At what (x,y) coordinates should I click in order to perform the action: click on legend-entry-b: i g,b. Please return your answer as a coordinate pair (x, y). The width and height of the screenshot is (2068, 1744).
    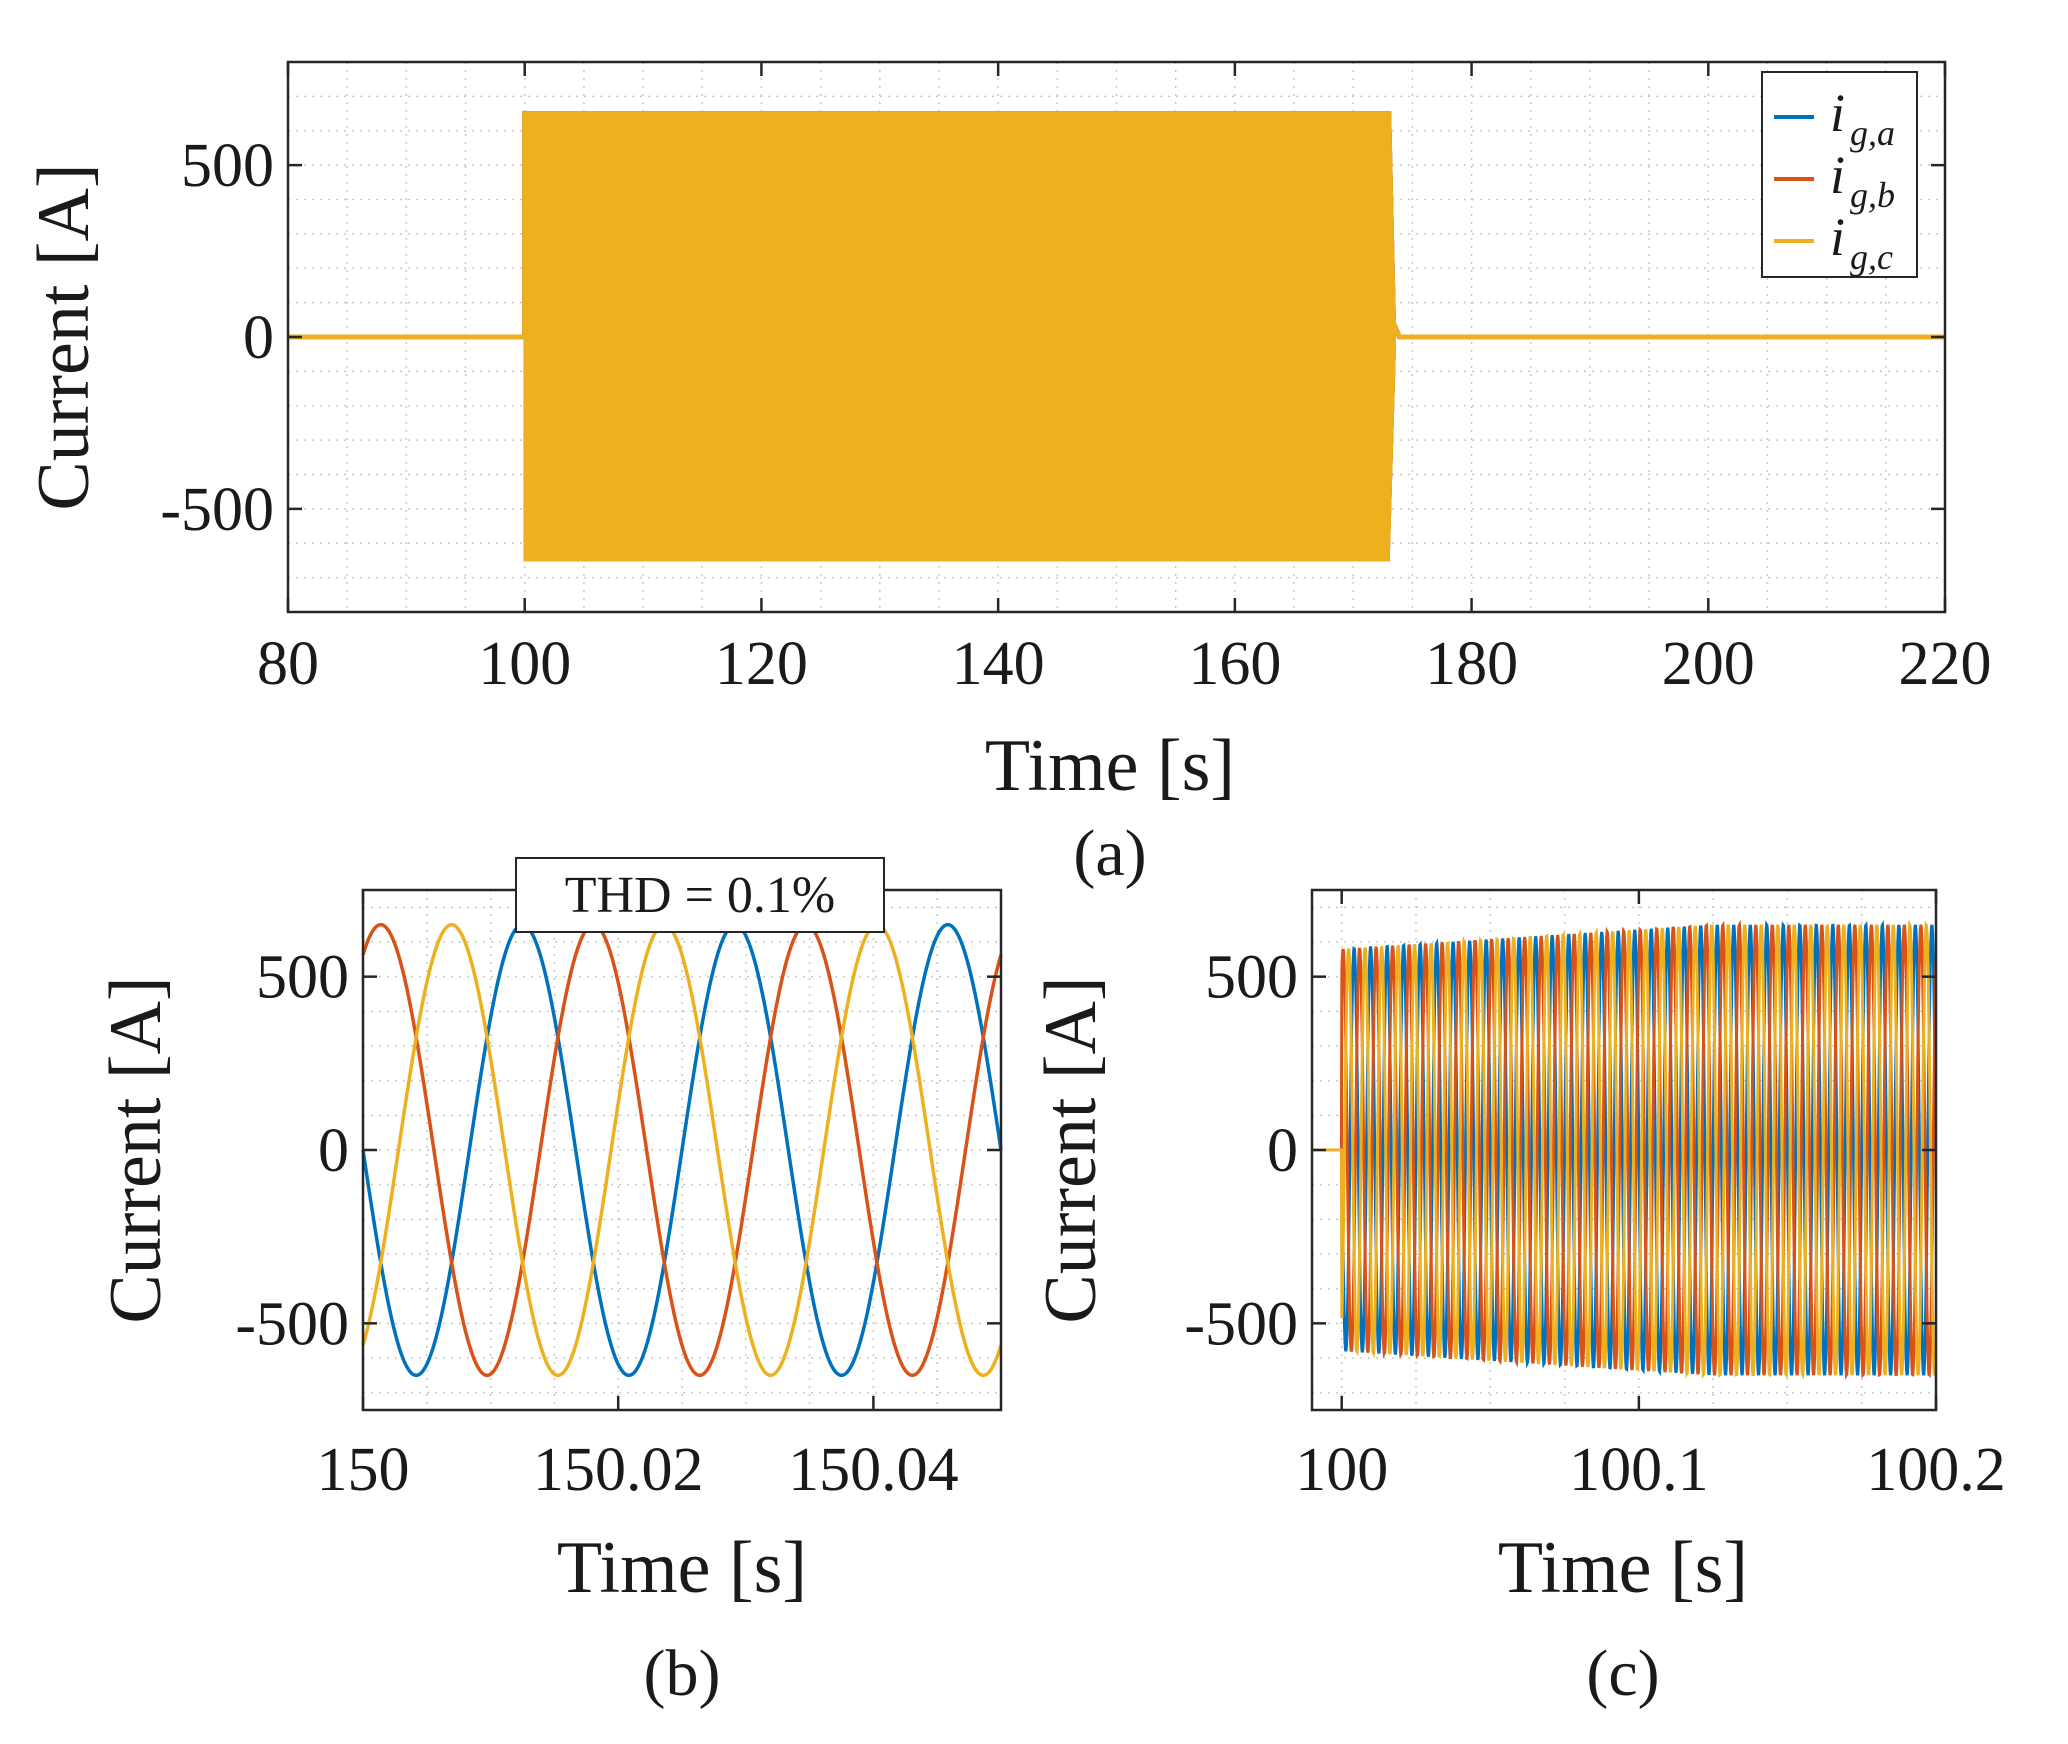
    Looking at the image, I should click on (1834, 180).